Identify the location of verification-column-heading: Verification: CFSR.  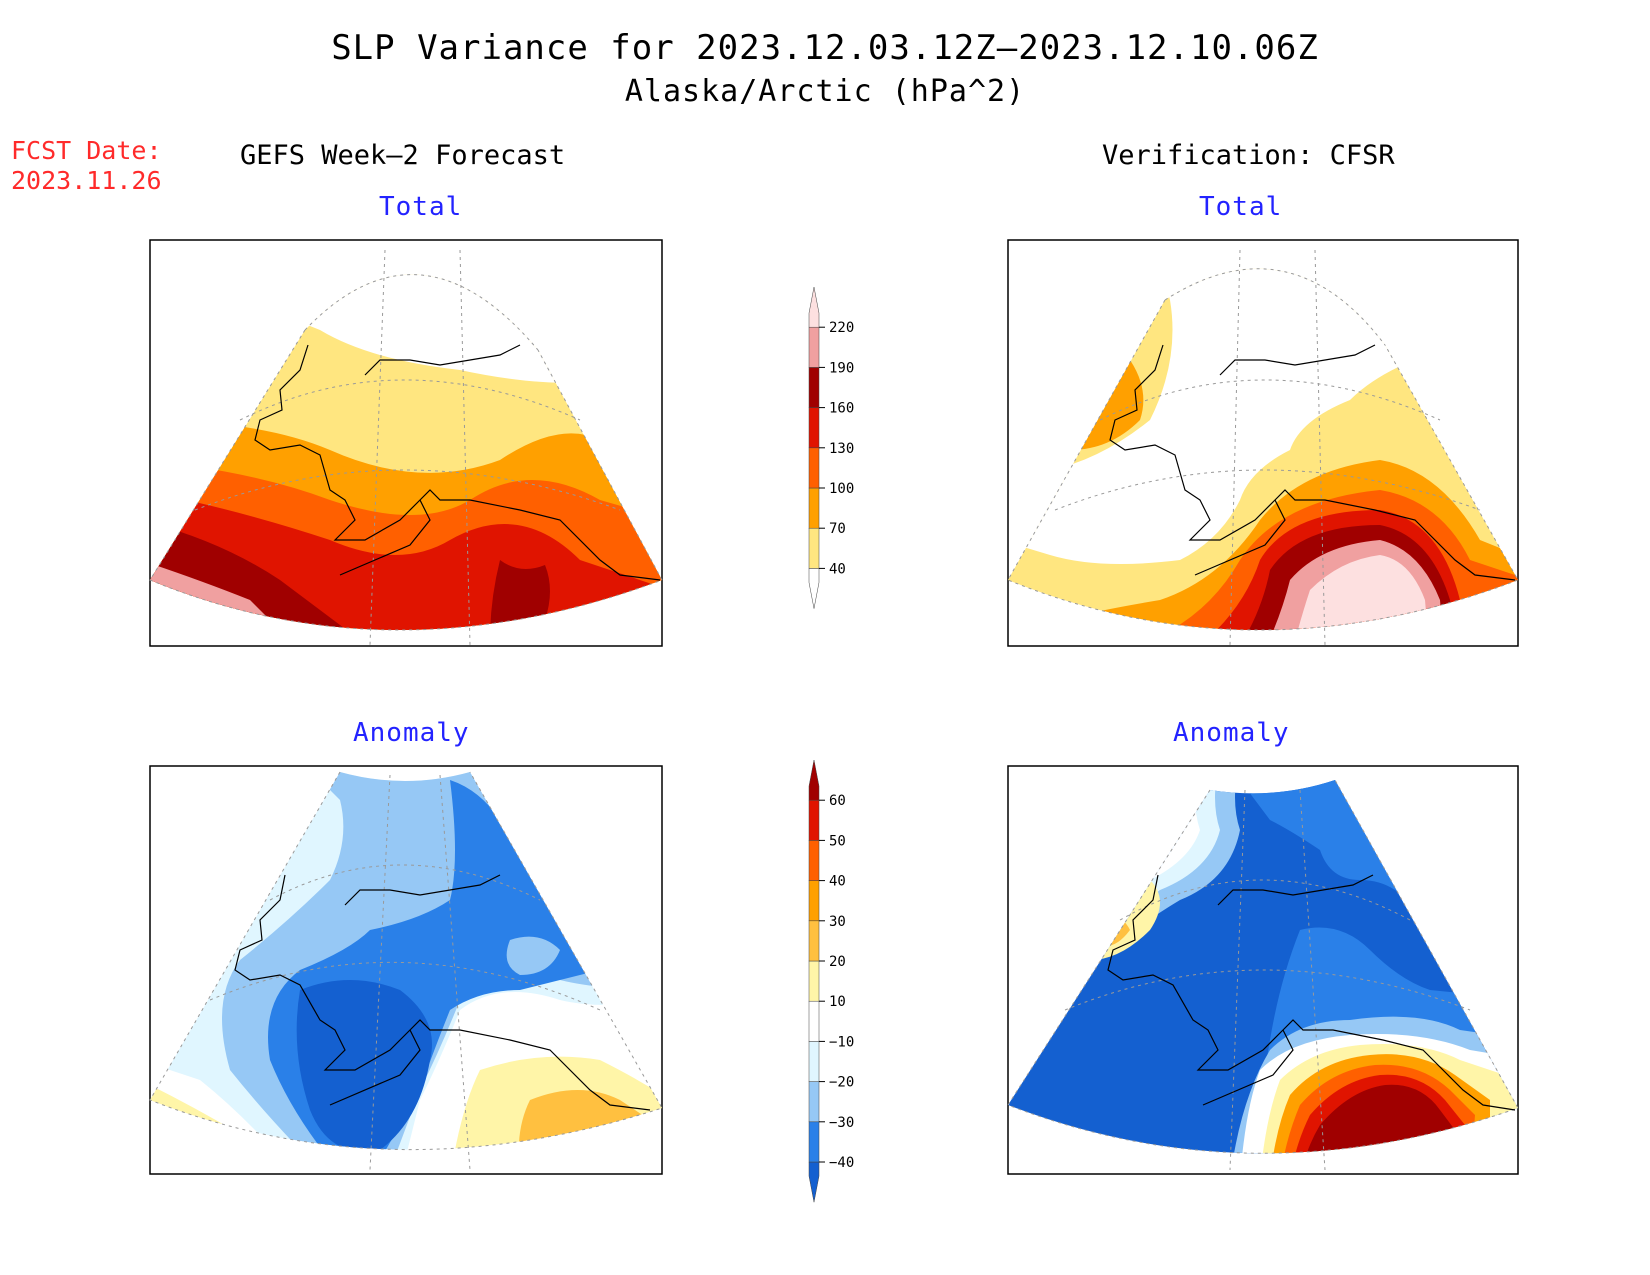
(1248, 155).